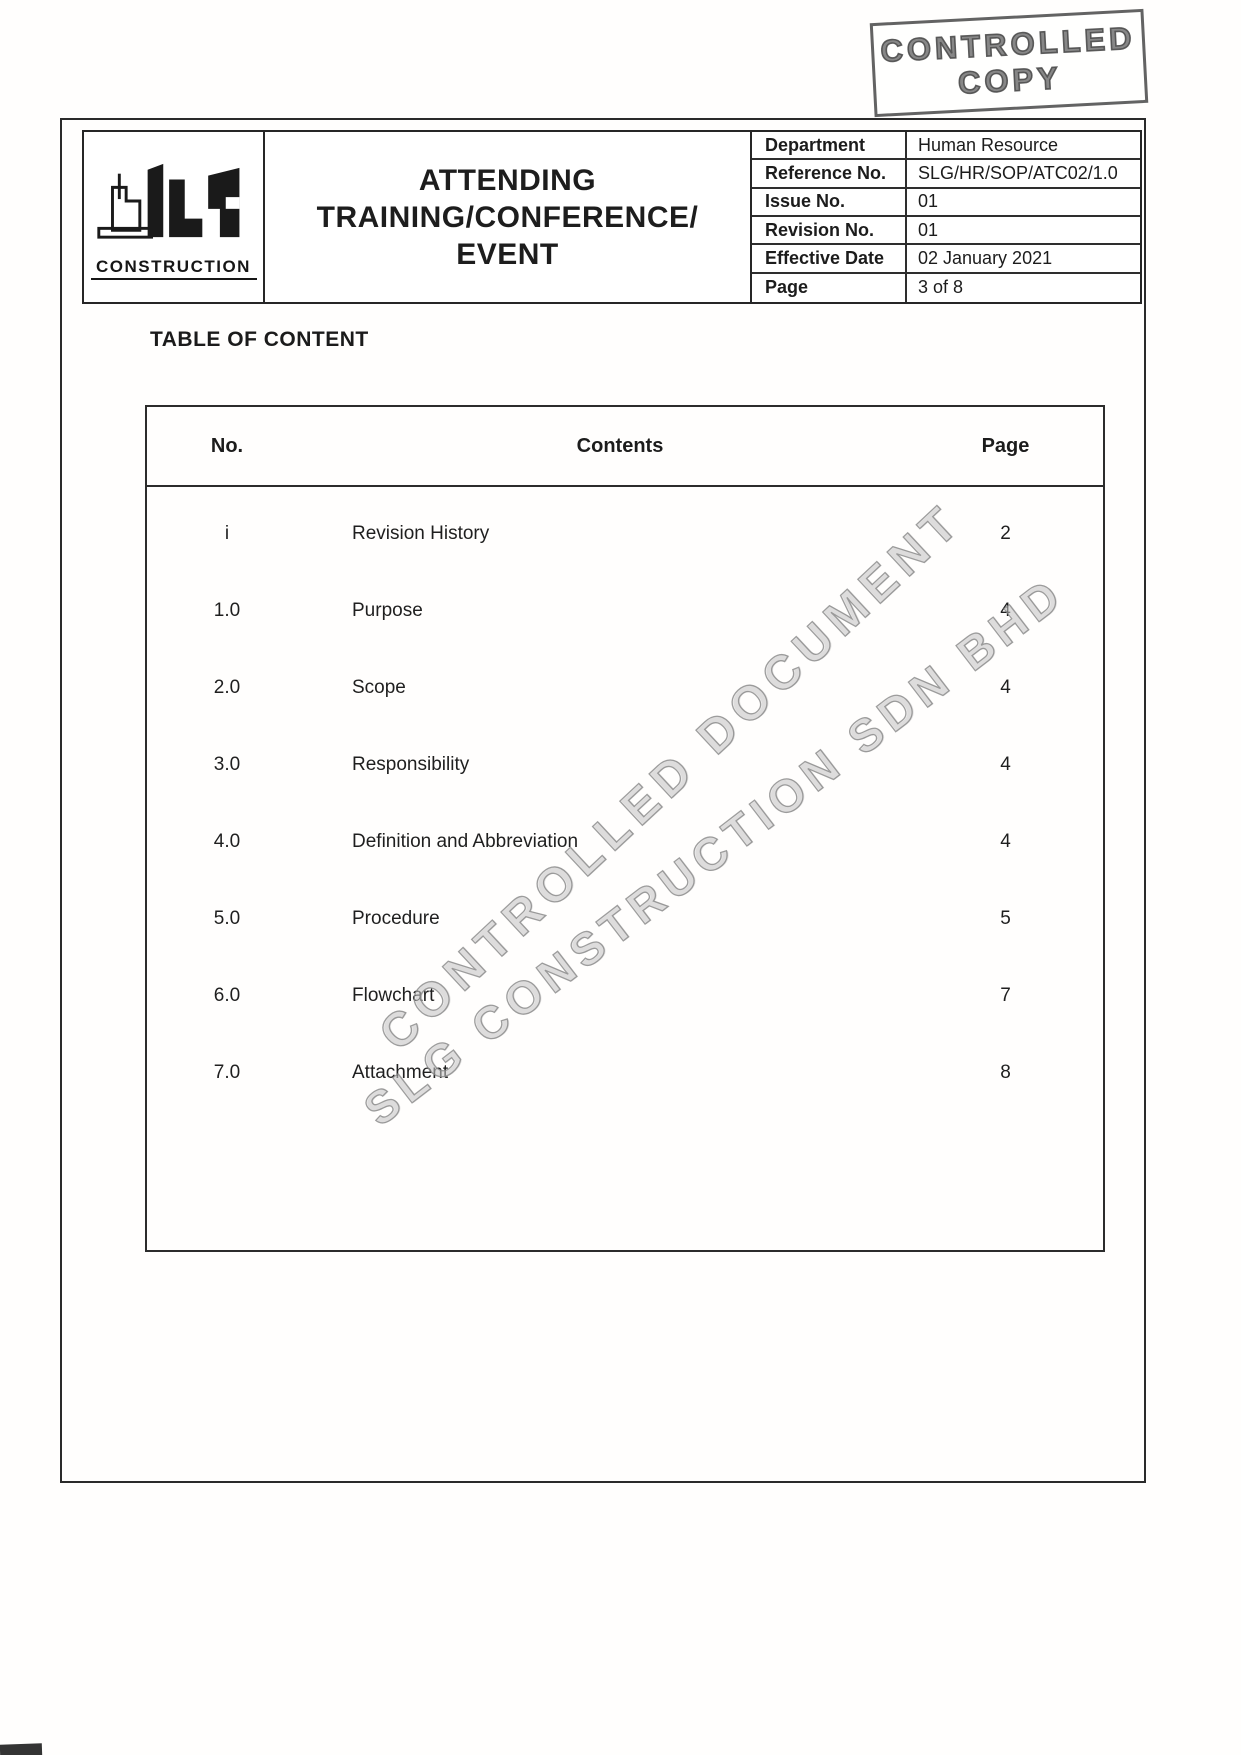 The height and width of the screenshot is (1755, 1241). Describe the element at coordinates (227, 533) in the screenshot. I see `toc-row-no: i` at that location.